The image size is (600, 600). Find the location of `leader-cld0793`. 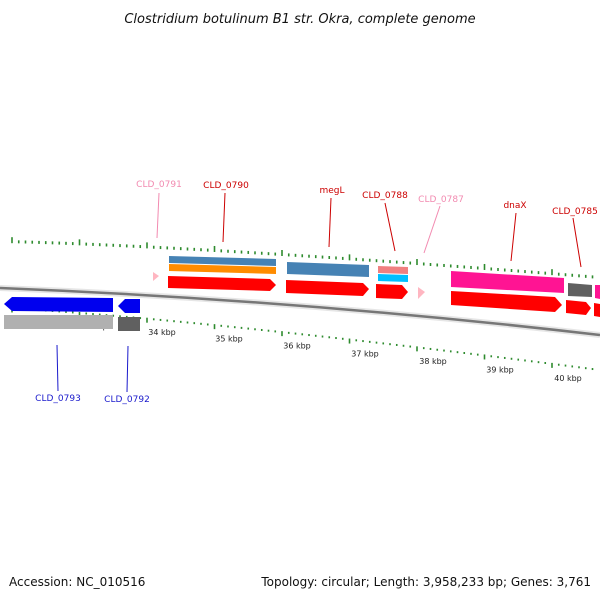

leader-cld0793 is located at coordinates (57, 368).